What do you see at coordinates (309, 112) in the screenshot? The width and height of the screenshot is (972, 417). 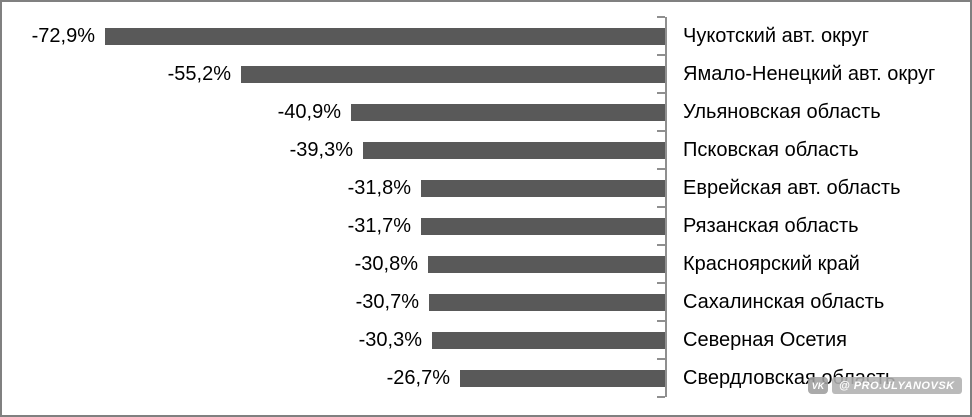 I see `value-label: -40,9%` at bounding box center [309, 112].